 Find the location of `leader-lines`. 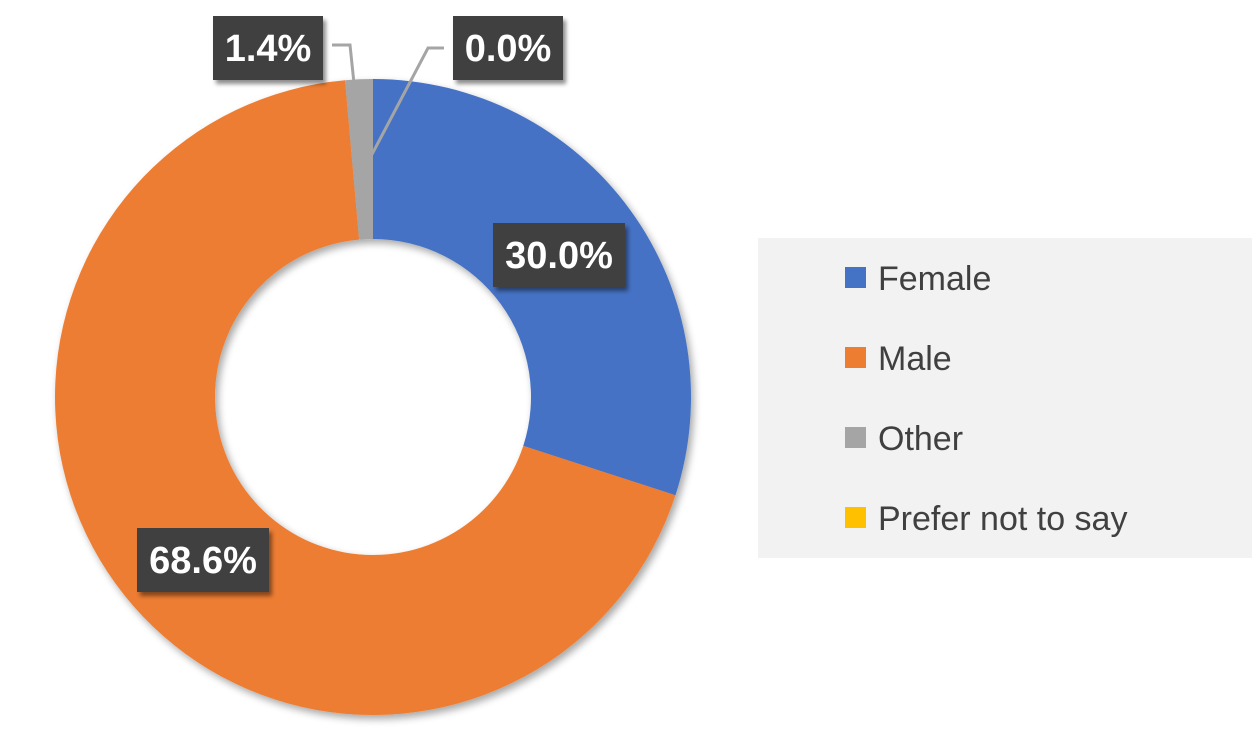

leader-lines is located at coordinates (388, 102).